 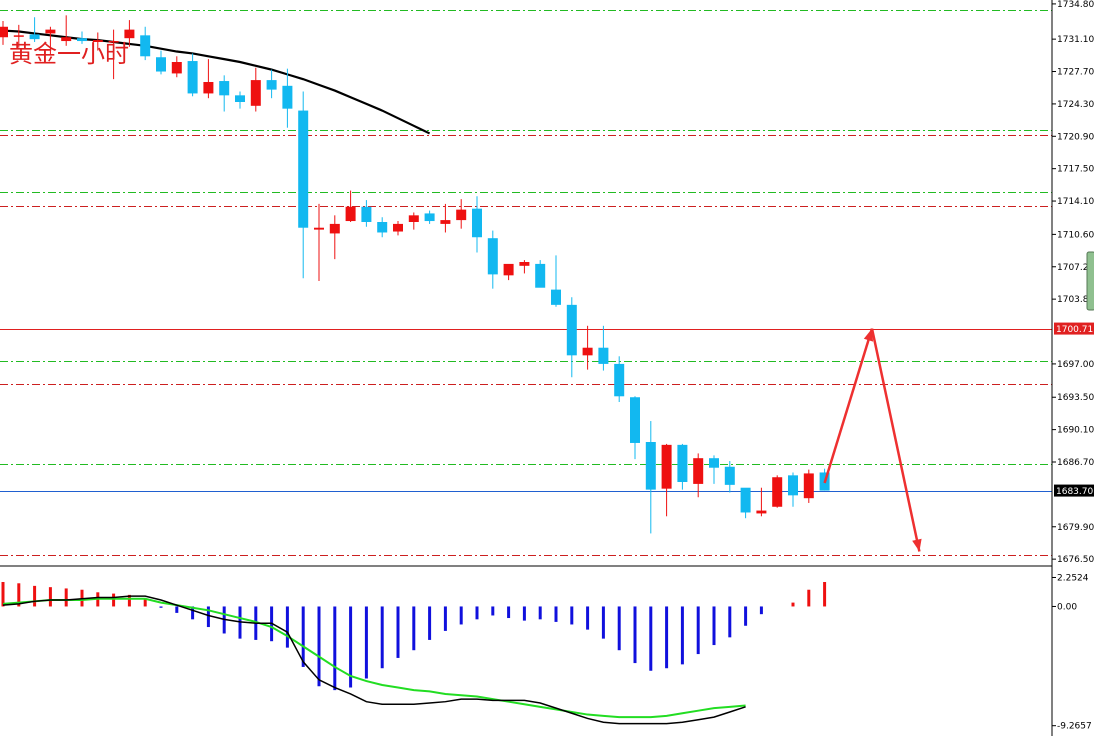 I want to click on macd-tick-label: 2.2524, so click(x=1073, y=578).